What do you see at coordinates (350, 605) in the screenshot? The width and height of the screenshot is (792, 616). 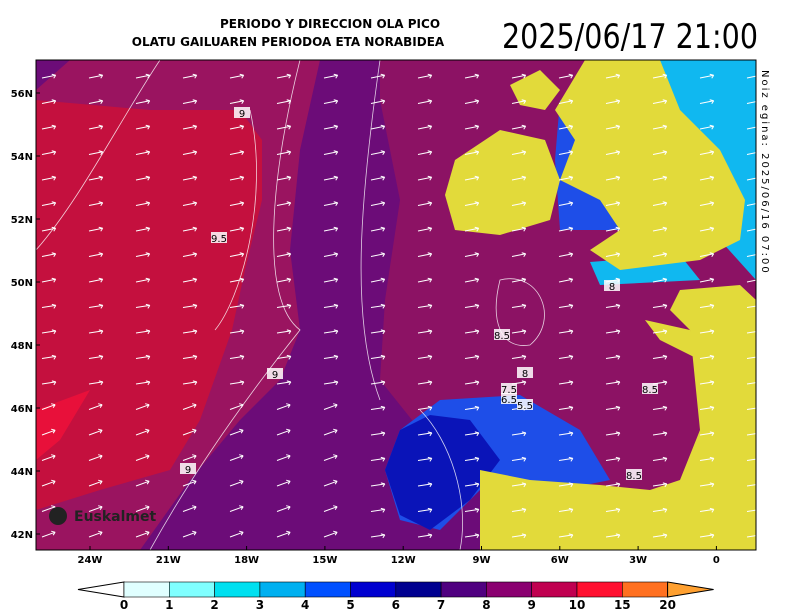 I see `colorbar-label: 5` at bounding box center [350, 605].